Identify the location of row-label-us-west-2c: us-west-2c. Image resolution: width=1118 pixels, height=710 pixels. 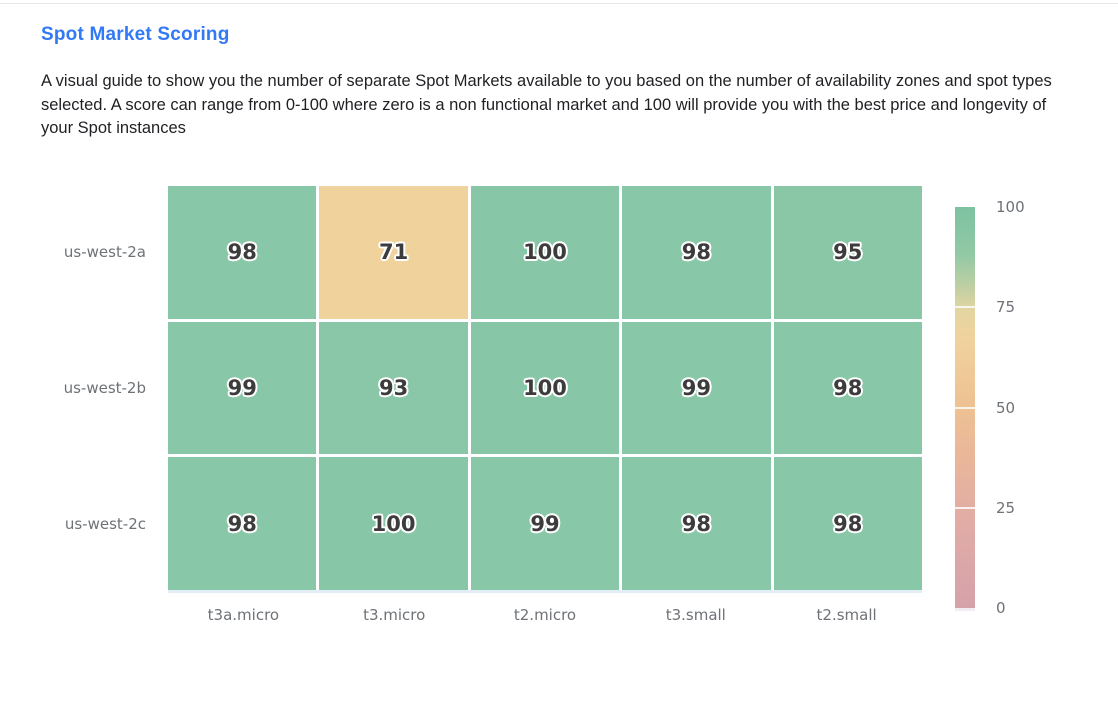
(105, 523).